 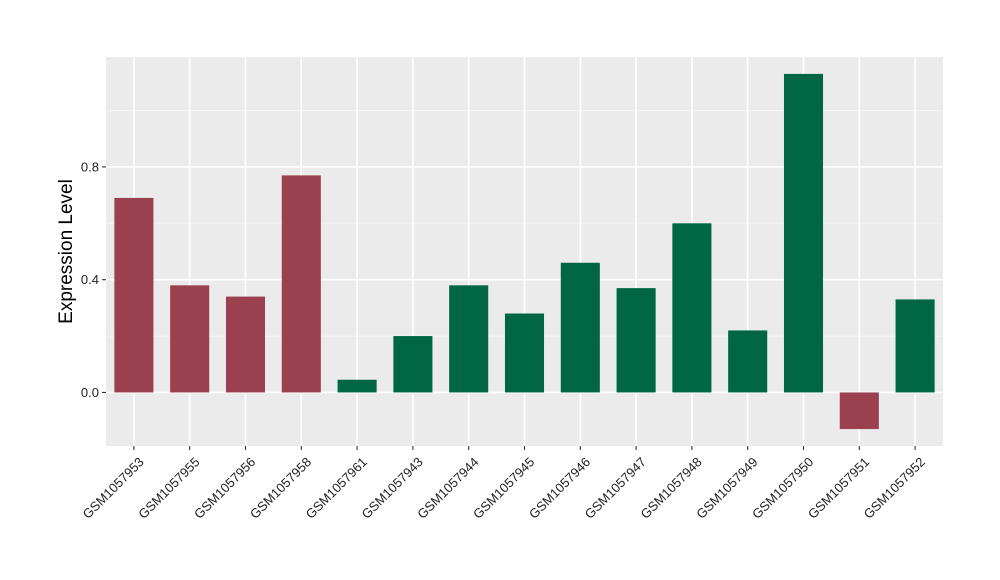 What do you see at coordinates (90, 279) in the screenshot?
I see `y-tick-label: 0.4` at bounding box center [90, 279].